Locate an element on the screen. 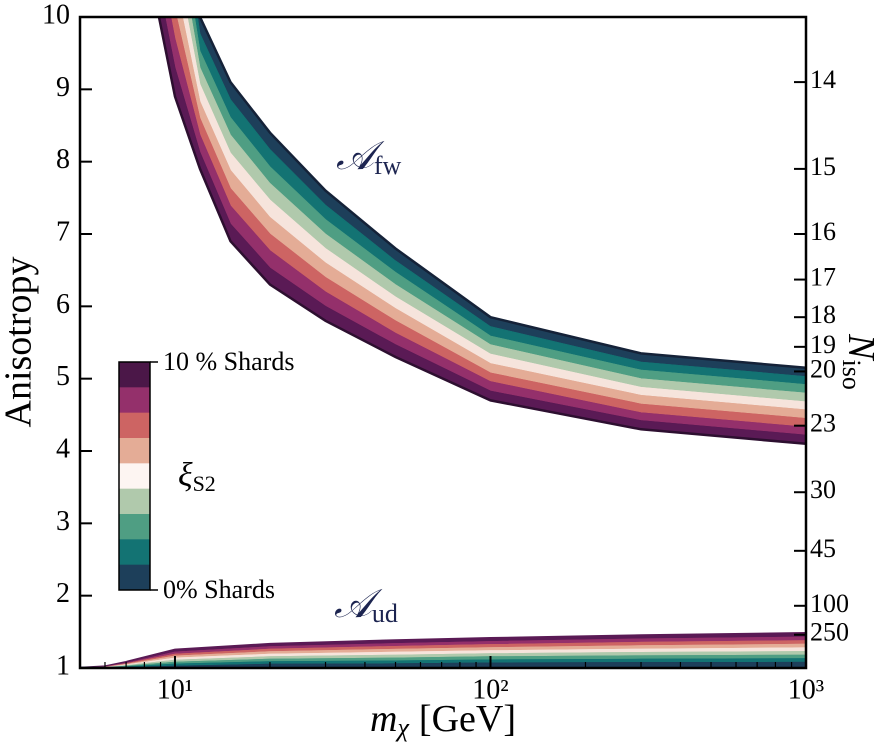 The height and width of the screenshot is (755, 881). x-label-unit: [GeV] is located at coordinates (467, 719).